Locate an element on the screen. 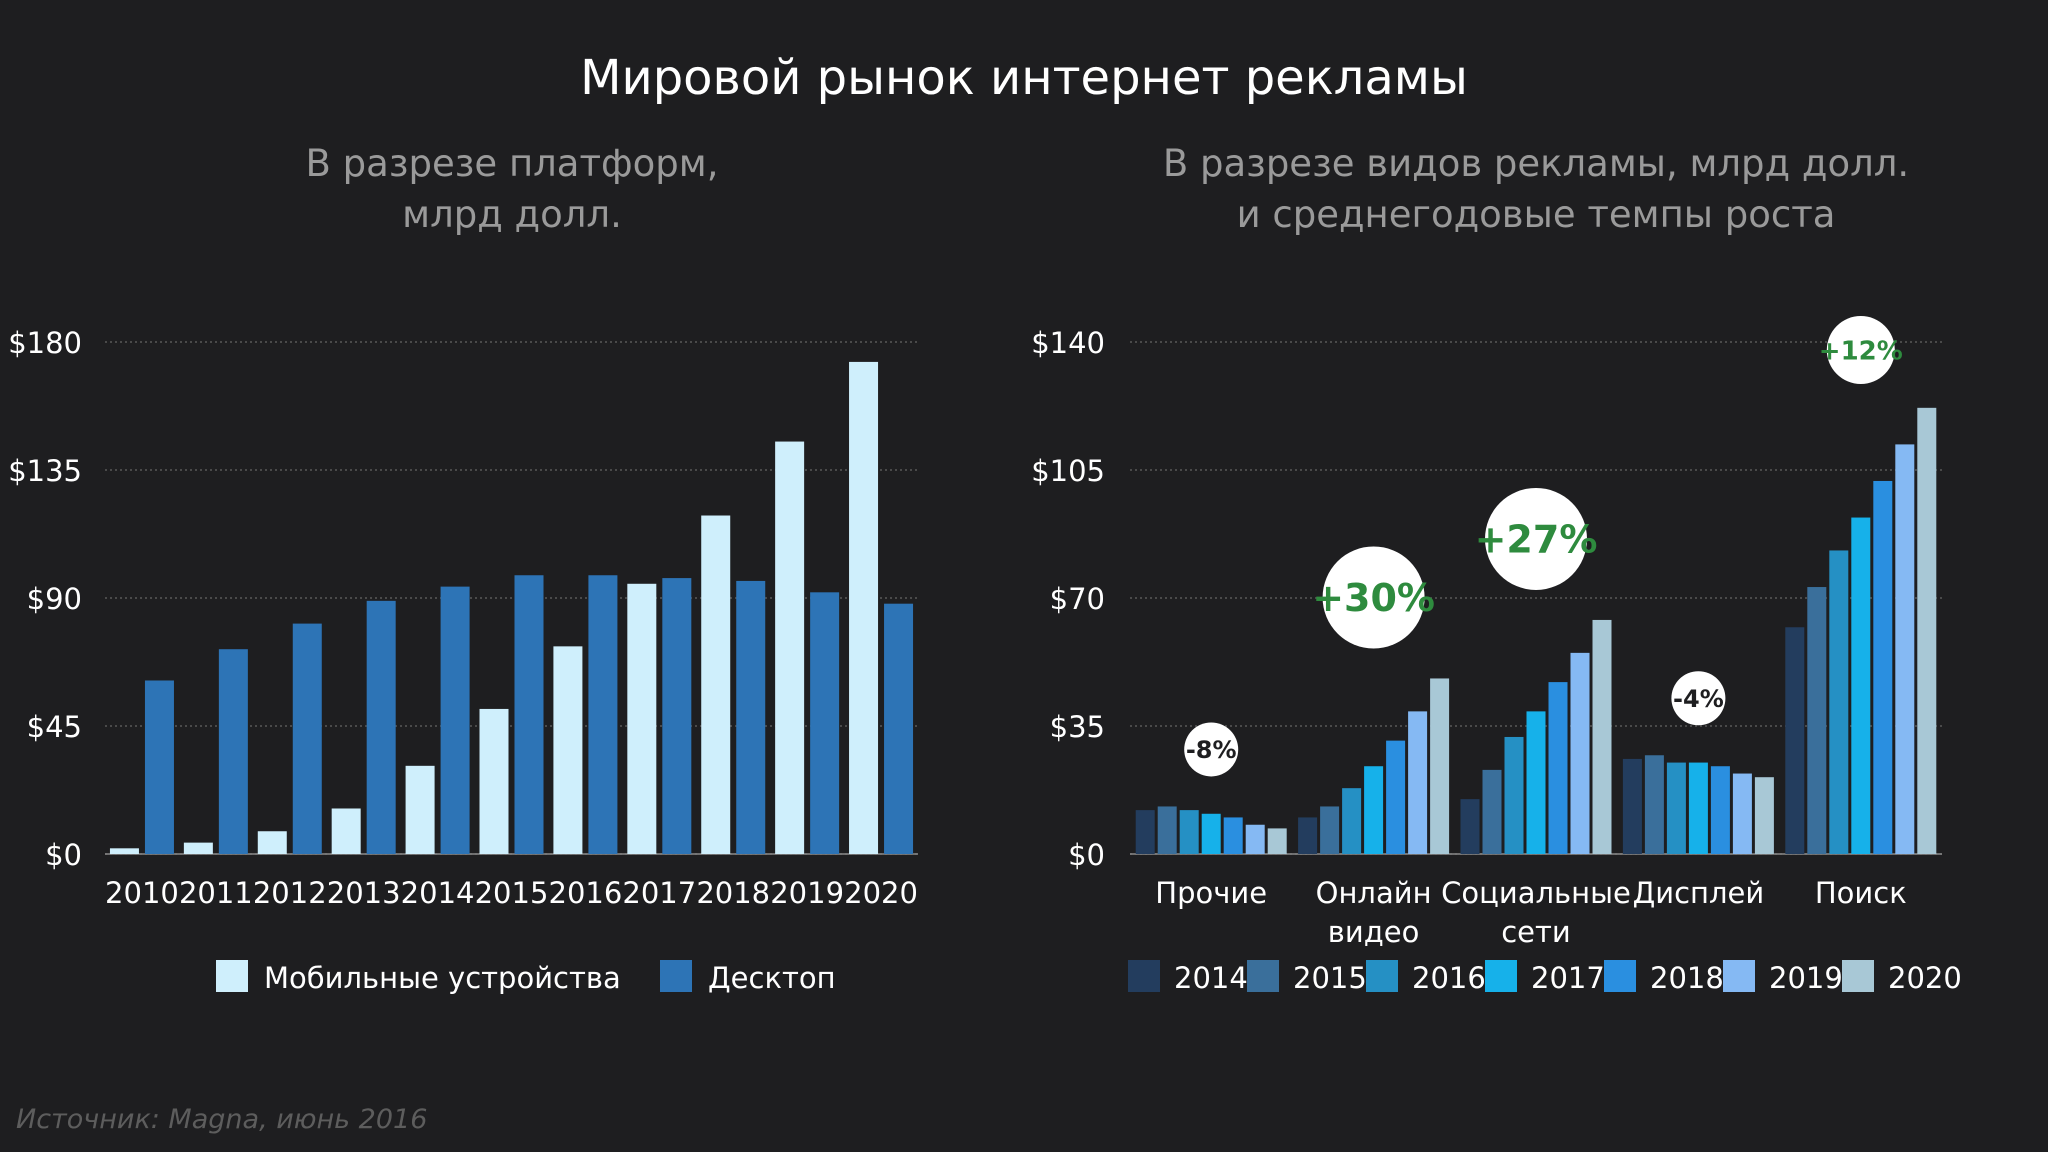 The width and height of the screenshot is (2048, 1152). x-tick-label: Онлайн is located at coordinates (1374, 893).